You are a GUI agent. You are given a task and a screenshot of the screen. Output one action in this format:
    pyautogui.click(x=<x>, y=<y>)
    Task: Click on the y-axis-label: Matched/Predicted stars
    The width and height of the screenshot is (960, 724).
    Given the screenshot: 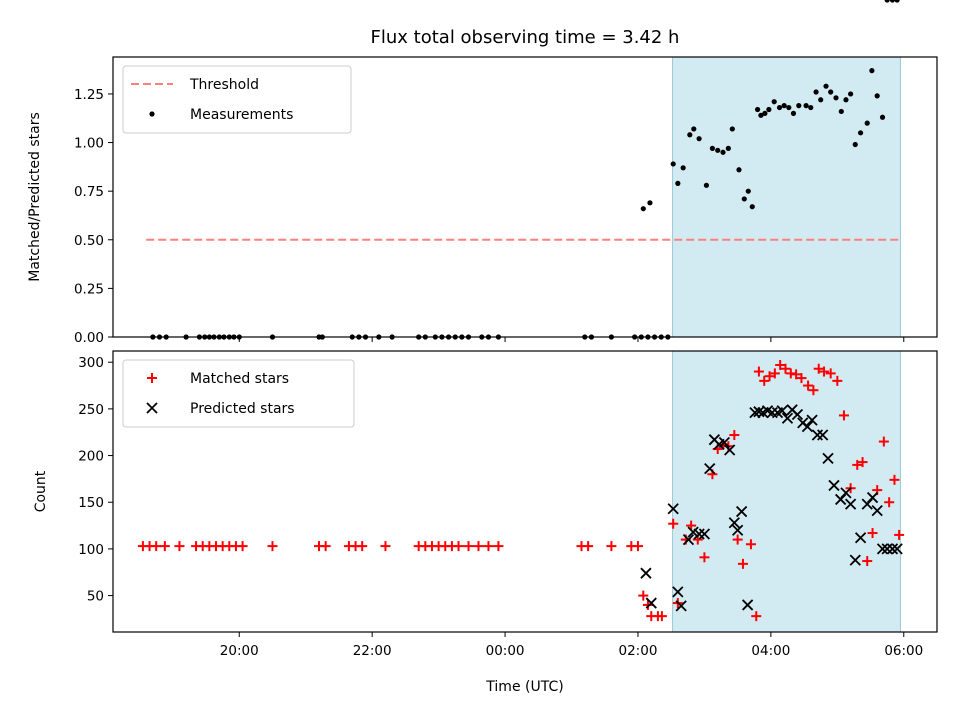 What is the action you would take?
    pyautogui.click(x=35, y=197)
    